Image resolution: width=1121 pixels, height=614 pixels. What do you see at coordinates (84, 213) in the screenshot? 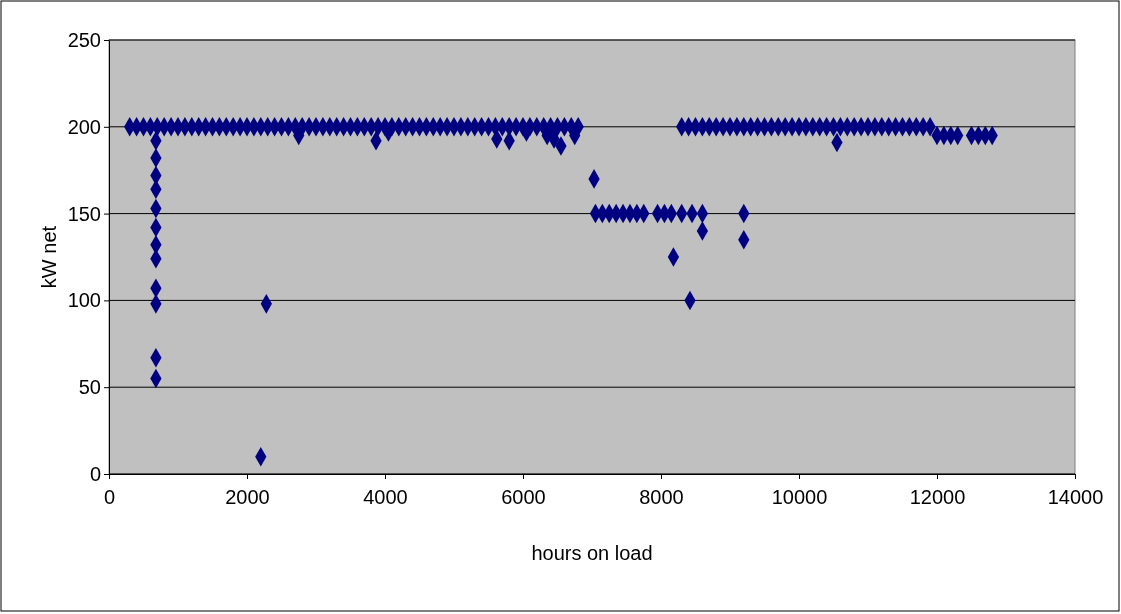
I see `y-tick-label: 150` at bounding box center [84, 213].